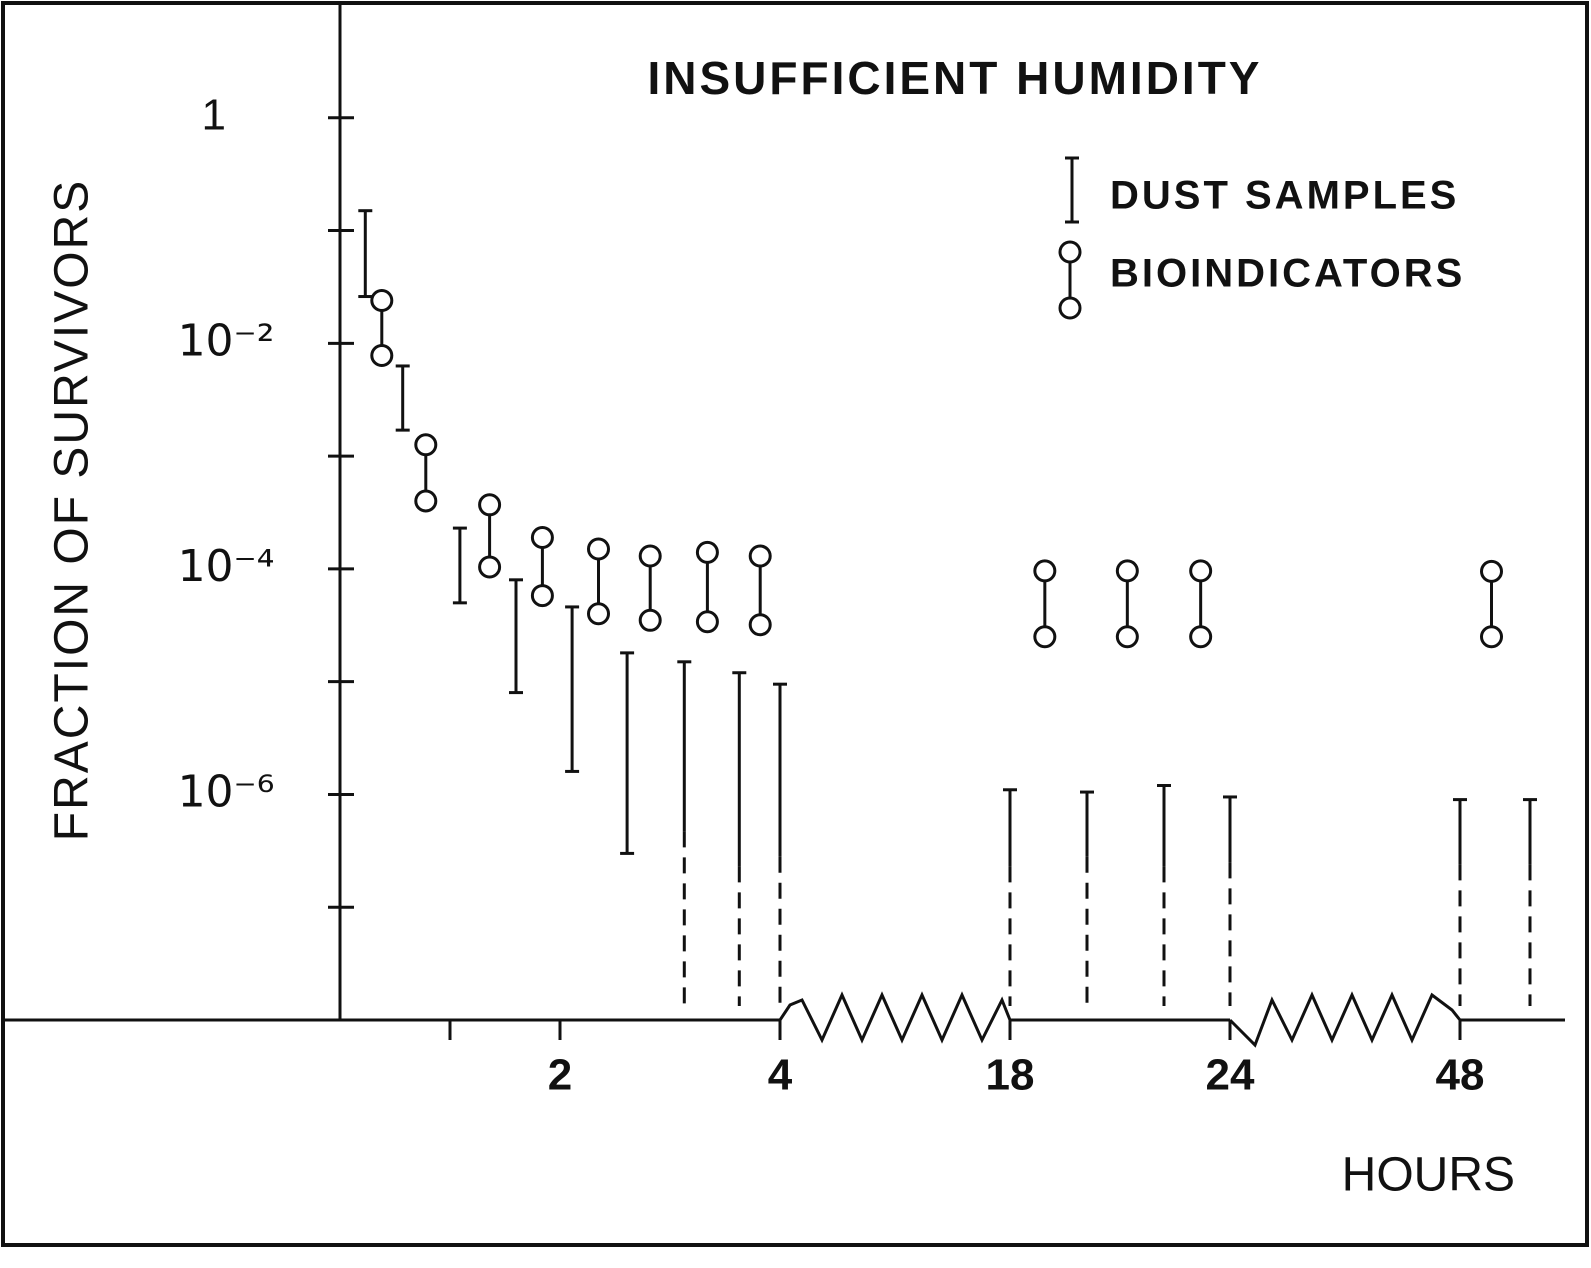 Image resolution: width=1591 pixels, height=1268 pixels. What do you see at coordinates (226, 791) in the screenshot?
I see `y-tick-label: 10⁻⁶` at bounding box center [226, 791].